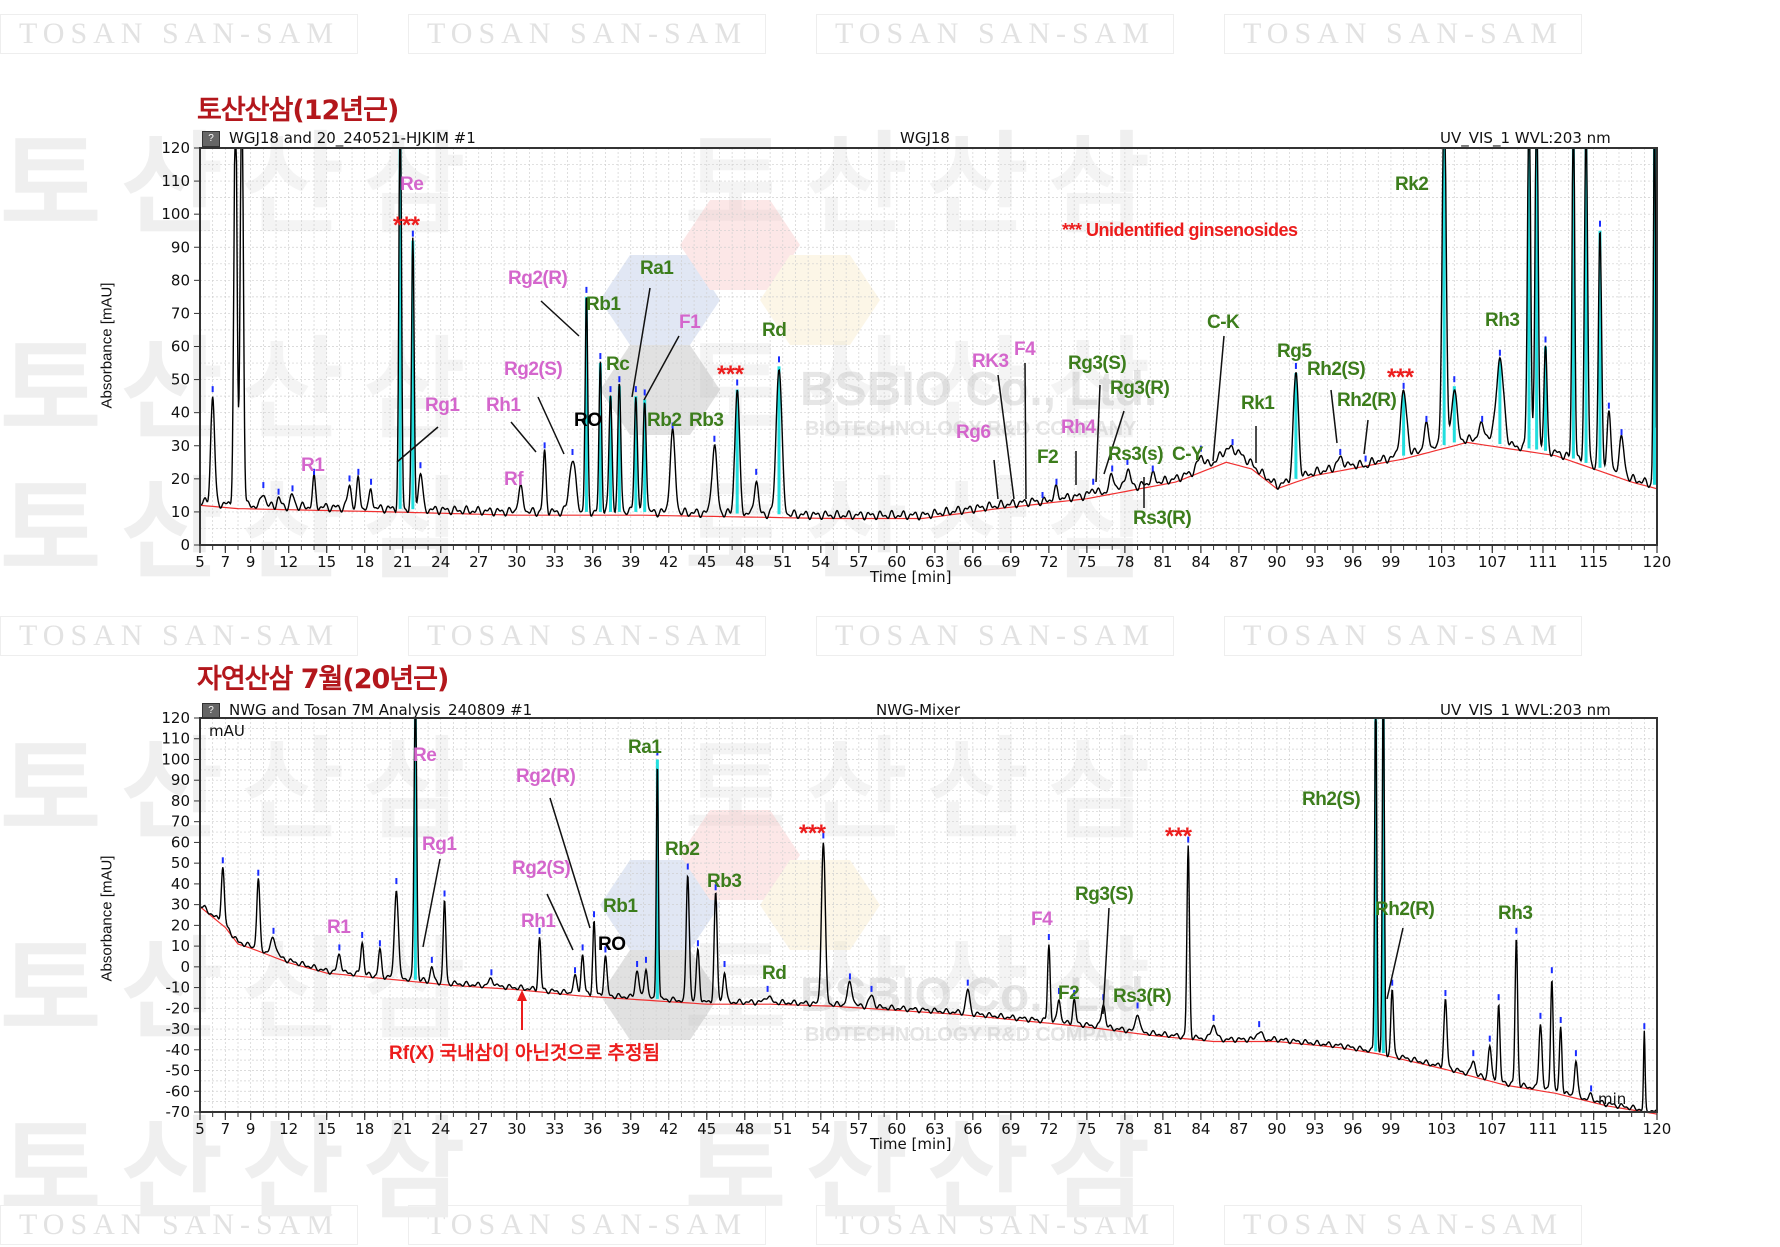 The width and height of the screenshot is (1780, 1247). I want to click on peak-label: Rg2(R), so click(538, 278).